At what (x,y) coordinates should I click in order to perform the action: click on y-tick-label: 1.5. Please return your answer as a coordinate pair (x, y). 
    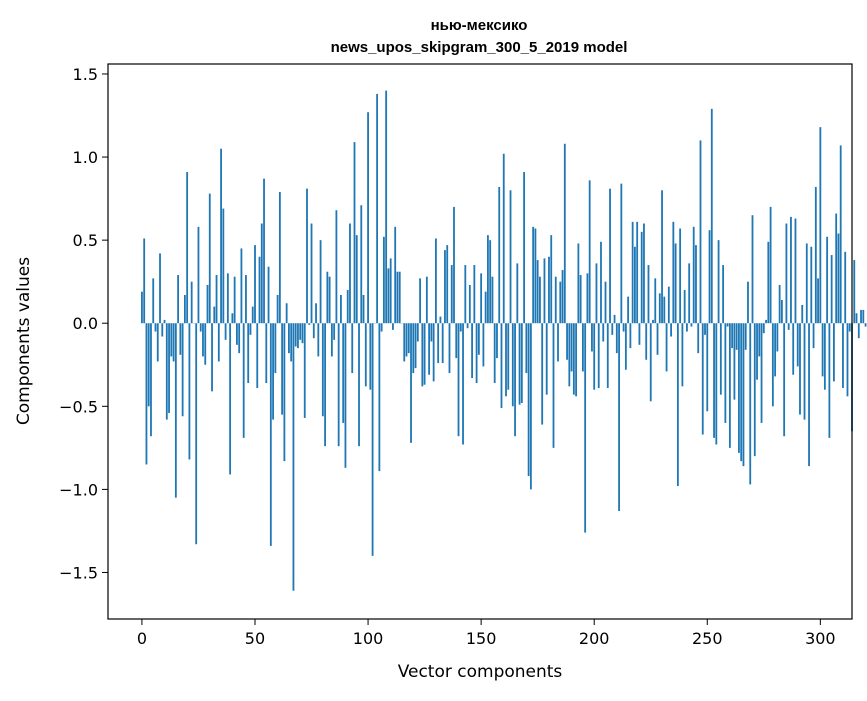
    Looking at the image, I should click on (85, 74).